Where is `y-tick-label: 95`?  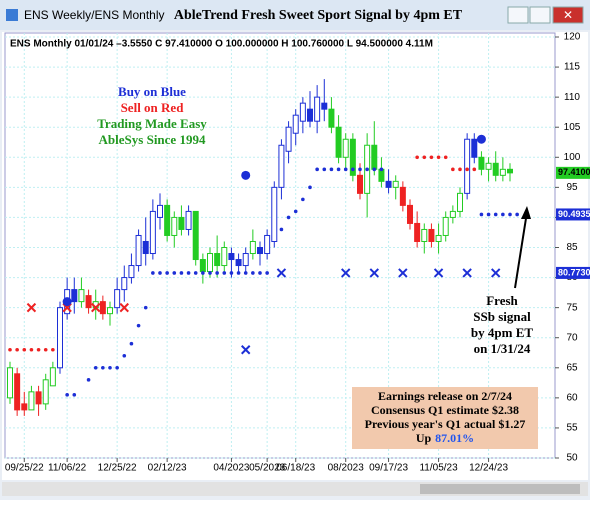
y-tick-label: 95 is located at coordinates (572, 187).